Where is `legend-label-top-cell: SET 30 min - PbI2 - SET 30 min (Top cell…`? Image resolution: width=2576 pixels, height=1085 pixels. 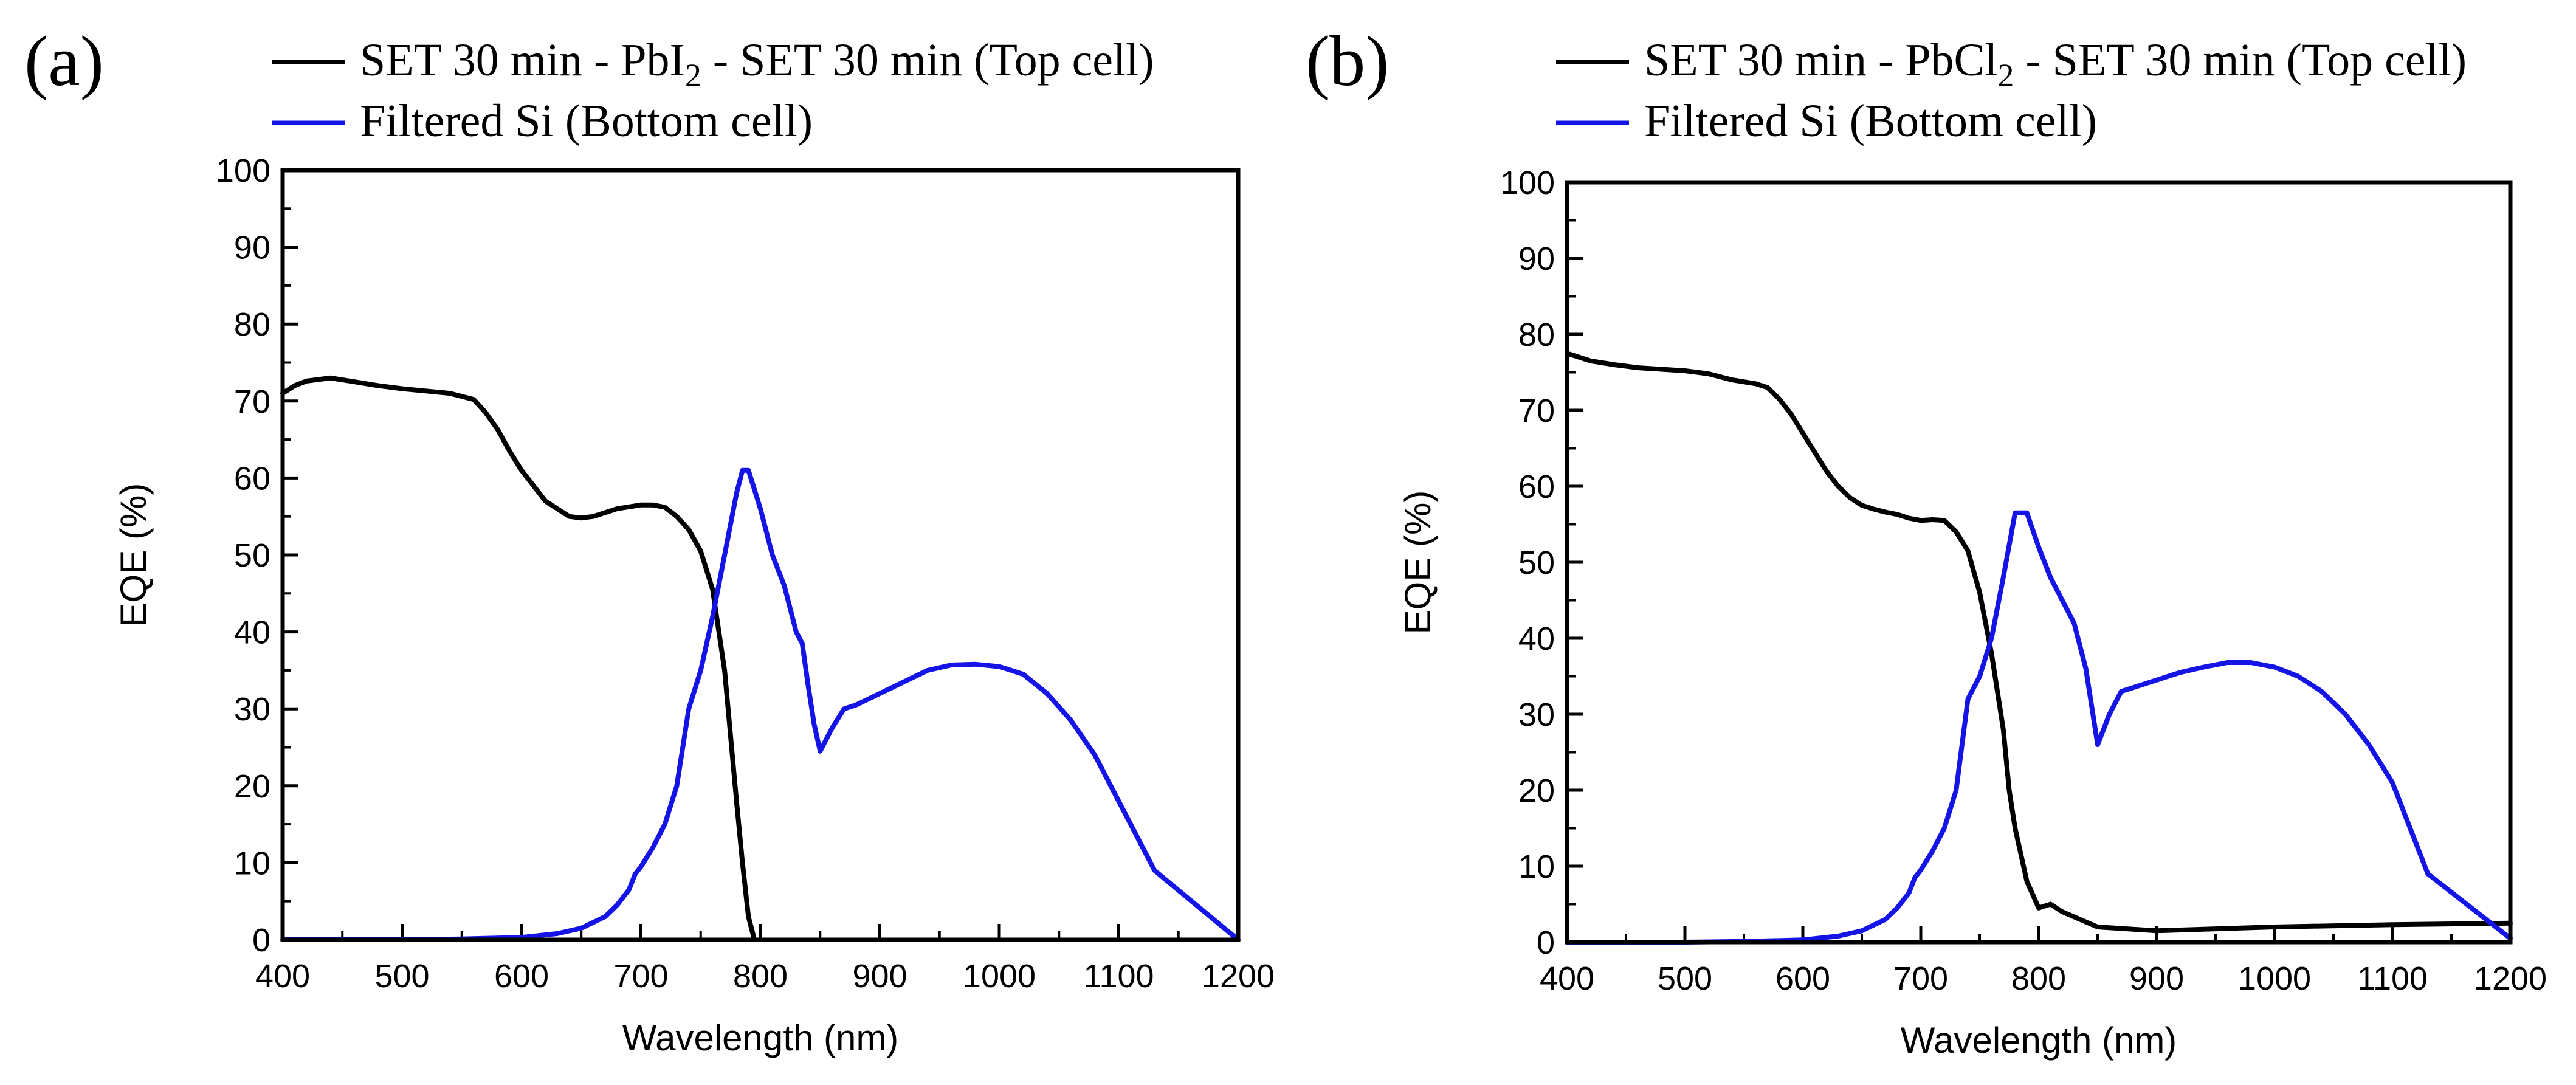
legend-label-top-cell: SET 30 min - PbI2 - SET 30 min (Top cell… is located at coordinates (757, 64).